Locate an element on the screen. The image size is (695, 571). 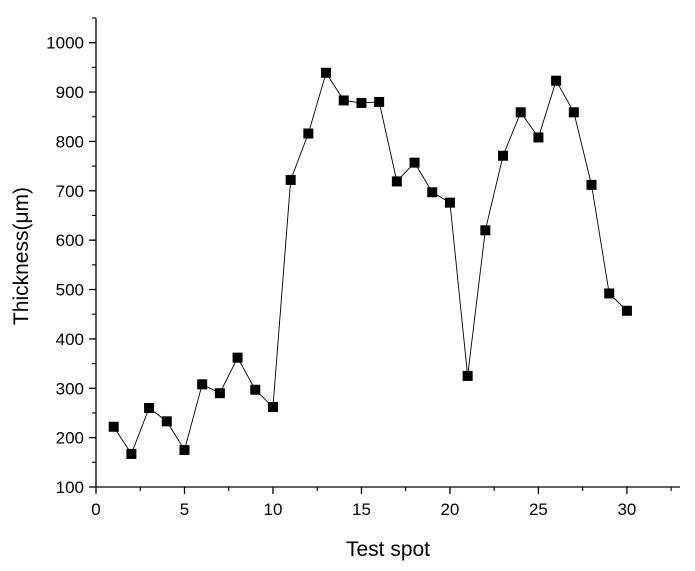
y-tick-label: 200 is located at coordinates (70, 438).